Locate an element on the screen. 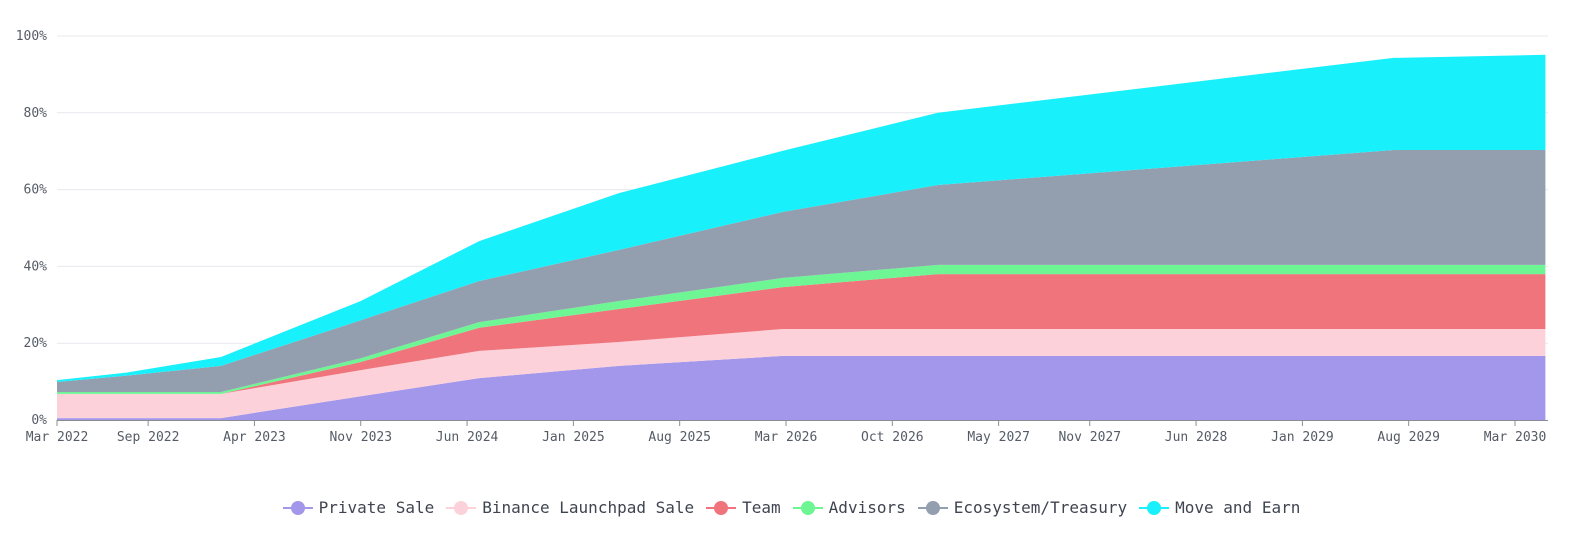 The height and width of the screenshot is (552, 1583). x-tick-label: Mar 2030 is located at coordinates (1515, 437).